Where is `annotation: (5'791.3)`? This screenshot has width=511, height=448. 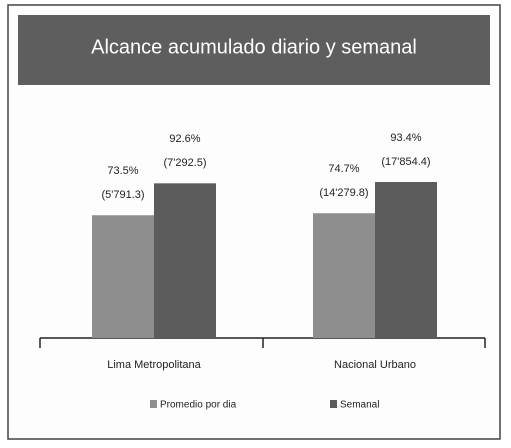 annotation: (5'791.3) is located at coordinates (122, 195).